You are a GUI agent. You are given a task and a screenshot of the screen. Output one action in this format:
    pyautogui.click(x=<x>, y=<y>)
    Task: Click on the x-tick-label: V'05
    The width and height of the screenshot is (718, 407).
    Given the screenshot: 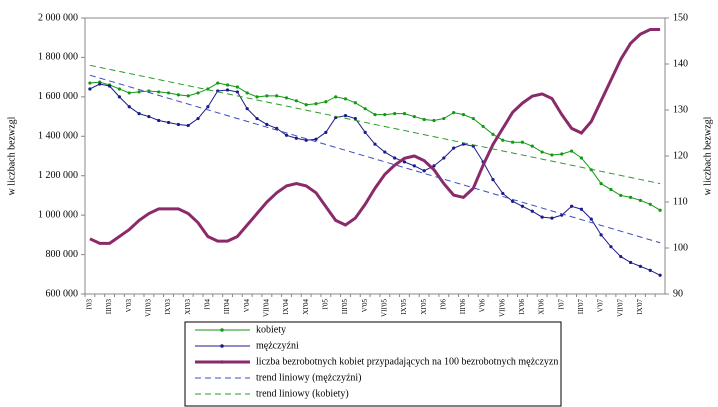 What is the action you would take?
    pyautogui.click(x=365, y=306)
    